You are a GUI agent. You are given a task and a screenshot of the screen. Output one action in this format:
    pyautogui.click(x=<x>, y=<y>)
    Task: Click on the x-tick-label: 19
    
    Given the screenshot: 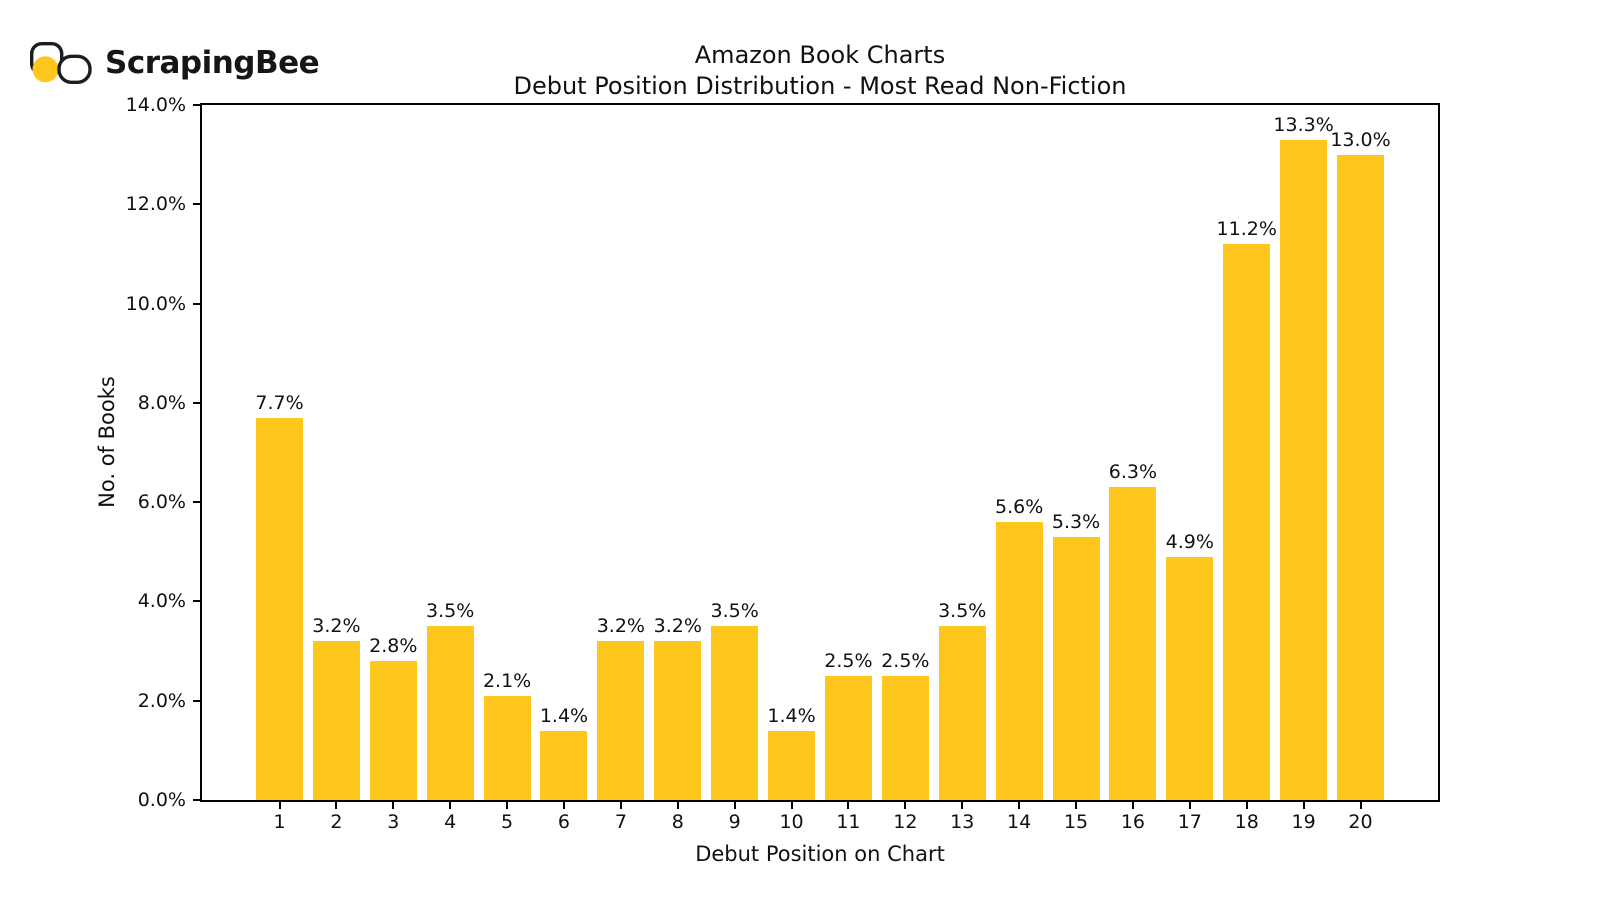 What is the action you would take?
    pyautogui.click(x=1303, y=822)
    